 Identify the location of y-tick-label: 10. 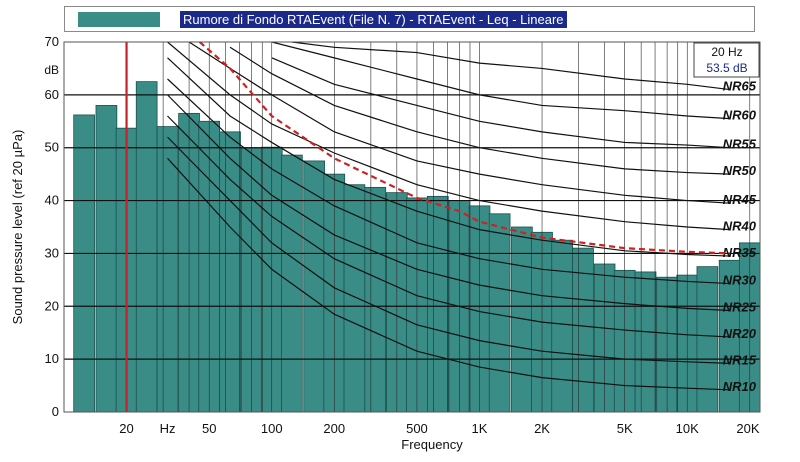
(52, 358).